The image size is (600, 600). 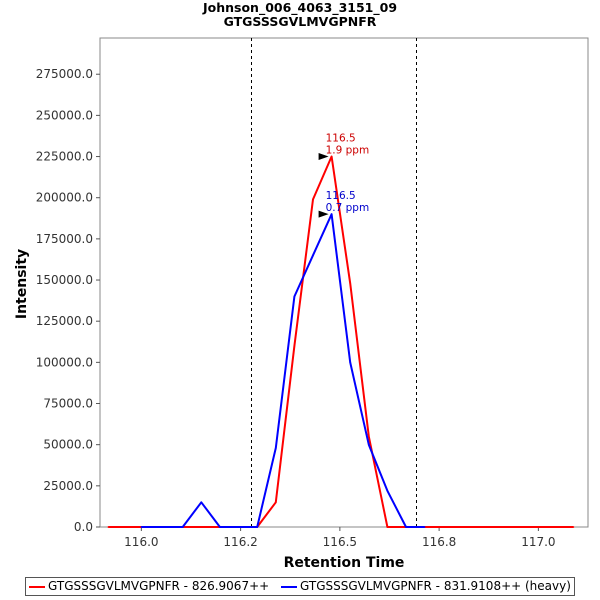 I want to click on y-axis-label: Intensity, so click(x=22, y=284).